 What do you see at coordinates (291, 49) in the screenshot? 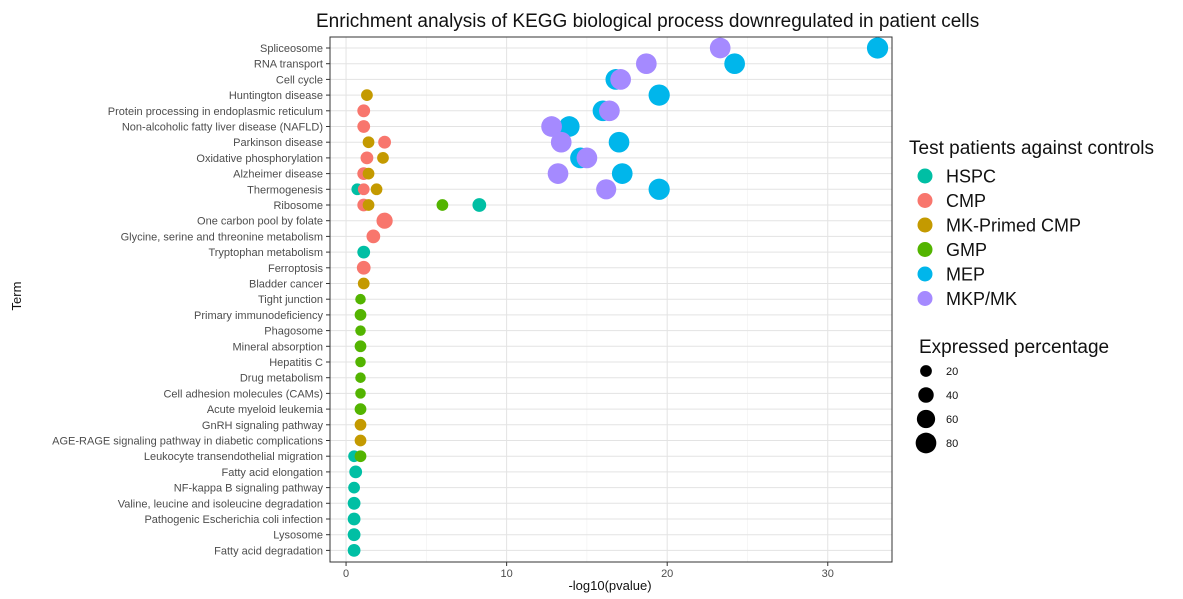
I see `y-tick-label: Spliceosome` at bounding box center [291, 49].